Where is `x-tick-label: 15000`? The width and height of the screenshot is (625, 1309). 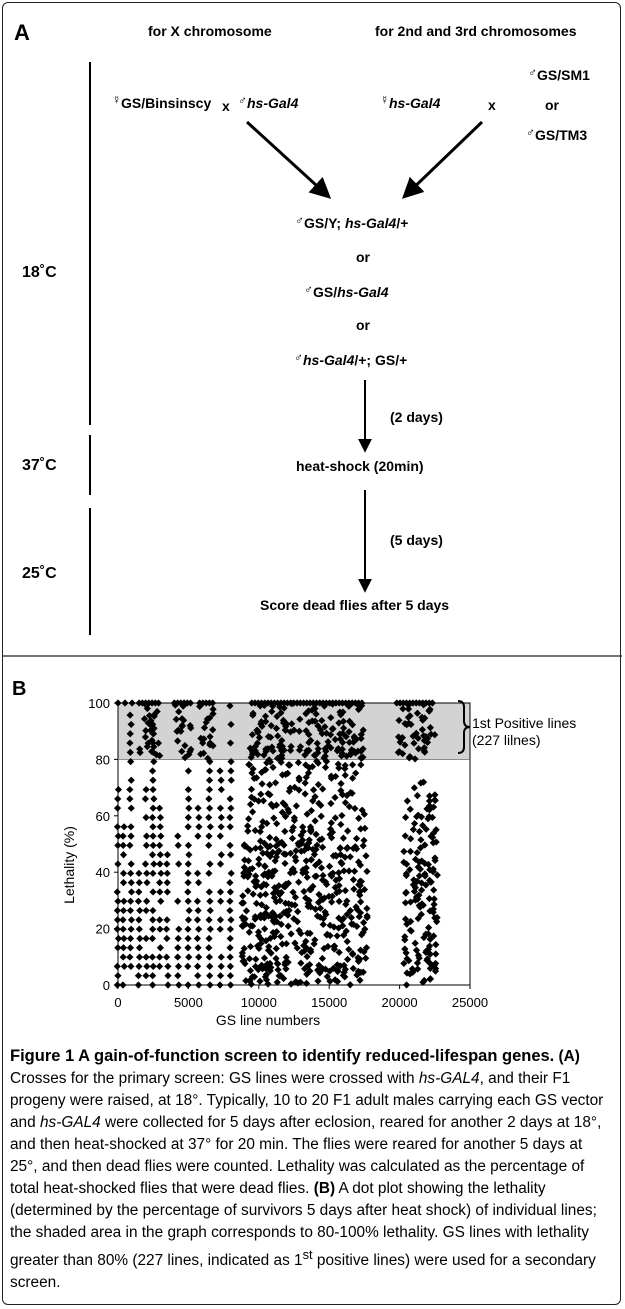 x-tick-label: 15000 is located at coordinates (329, 1002).